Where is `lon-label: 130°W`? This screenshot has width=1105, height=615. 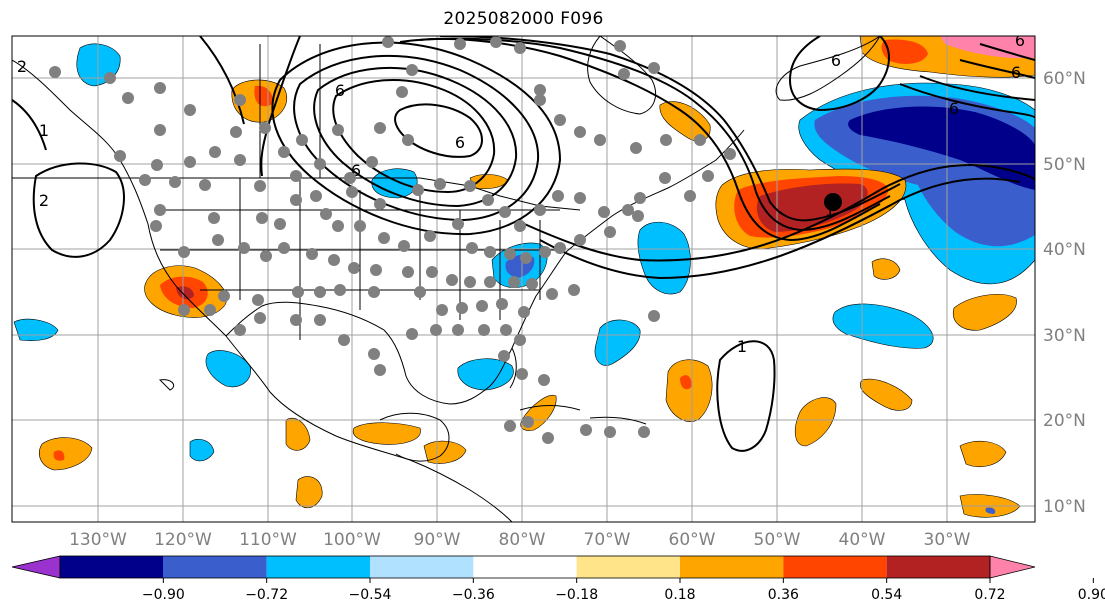
lon-label: 130°W is located at coordinates (98, 540).